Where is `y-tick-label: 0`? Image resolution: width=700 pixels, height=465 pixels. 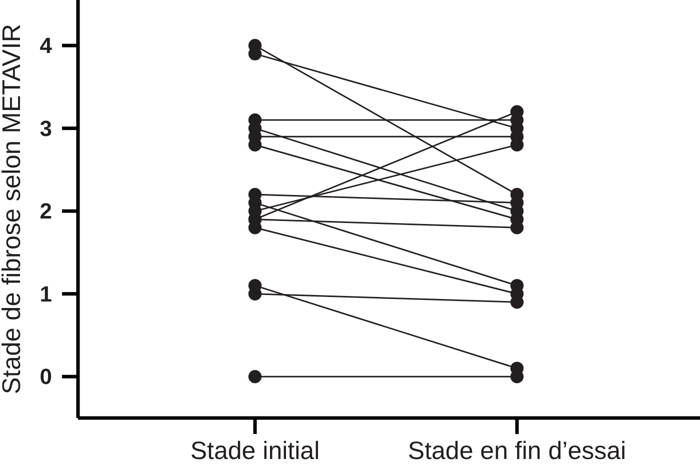 y-tick-label: 0 is located at coordinates (46, 377).